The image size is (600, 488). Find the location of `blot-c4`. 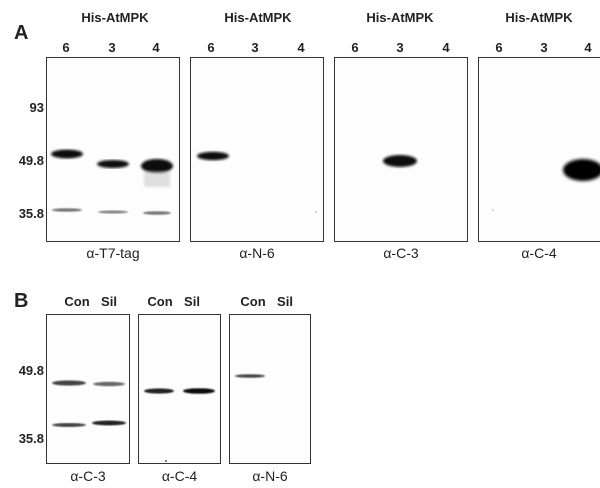

blot-c4 is located at coordinates (539, 149).